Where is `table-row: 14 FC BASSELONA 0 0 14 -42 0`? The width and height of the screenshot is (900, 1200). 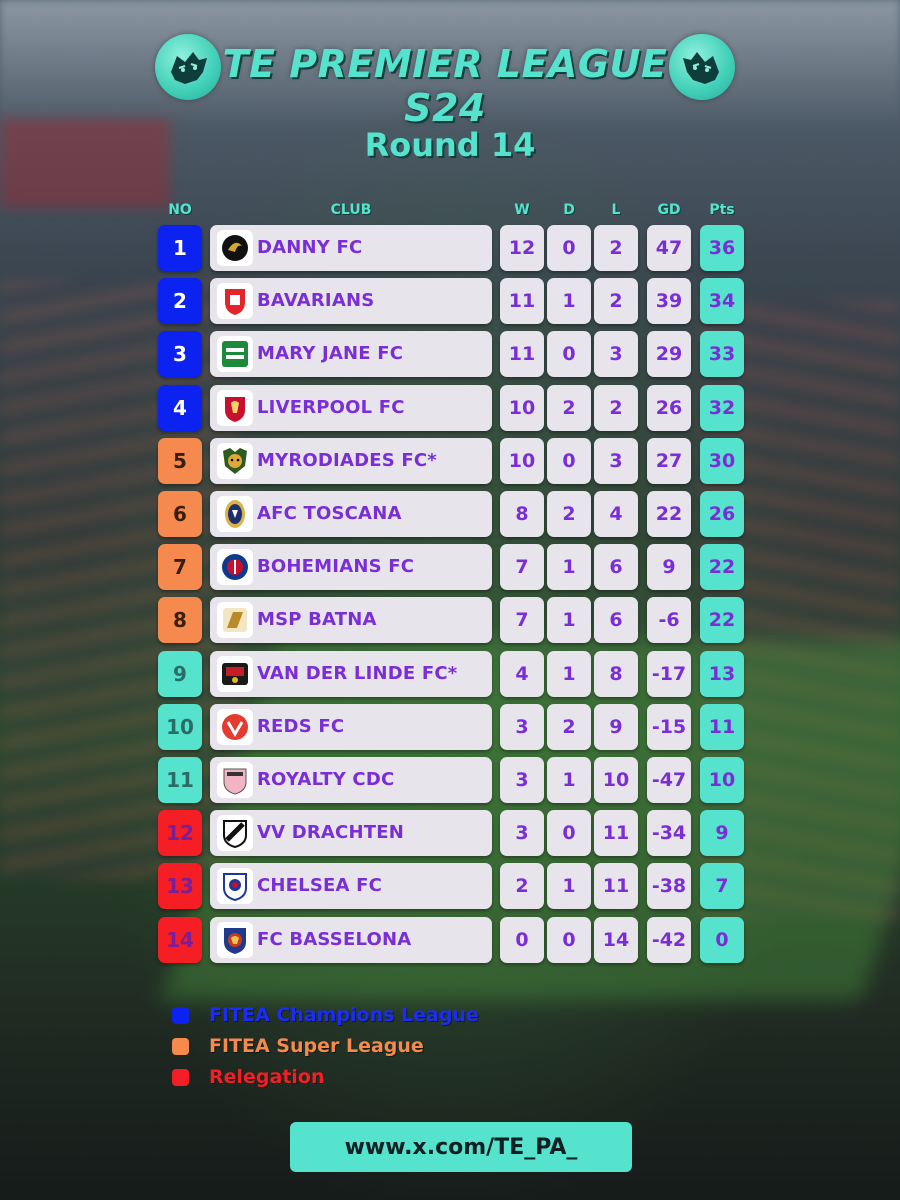 table-row: 14 FC BASSELONA 0 0 14 -42 0 is located at coordinates (450, 939).